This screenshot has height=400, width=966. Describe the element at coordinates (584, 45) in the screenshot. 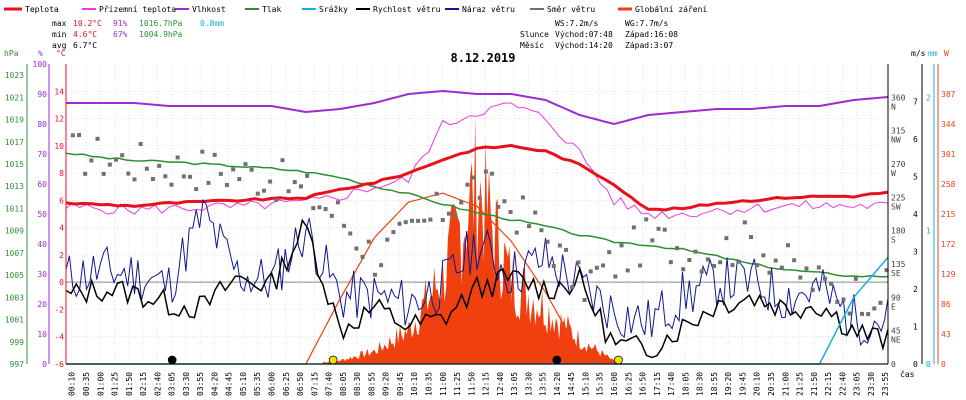

I see `info-moonrise: Východ:14:20` at that location.